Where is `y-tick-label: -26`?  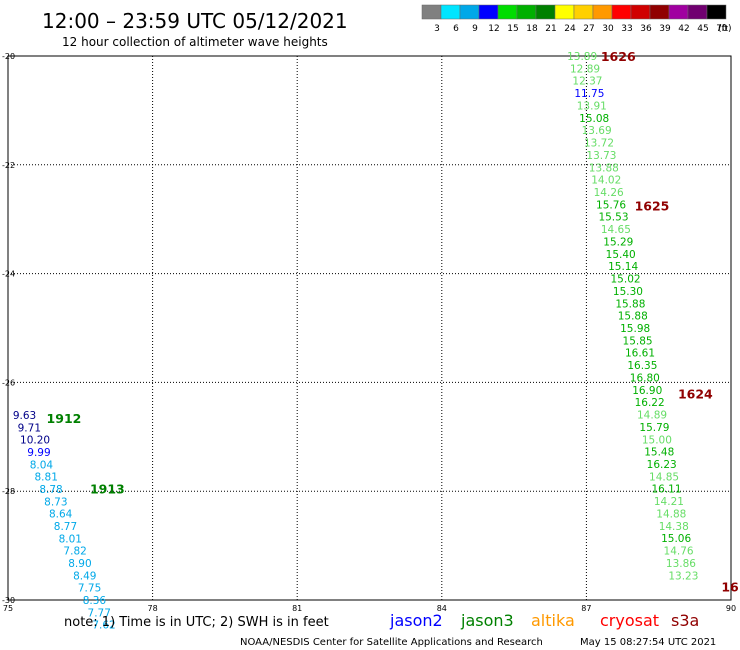
y-tick-label: -26 is located at coordinates (8, 382).